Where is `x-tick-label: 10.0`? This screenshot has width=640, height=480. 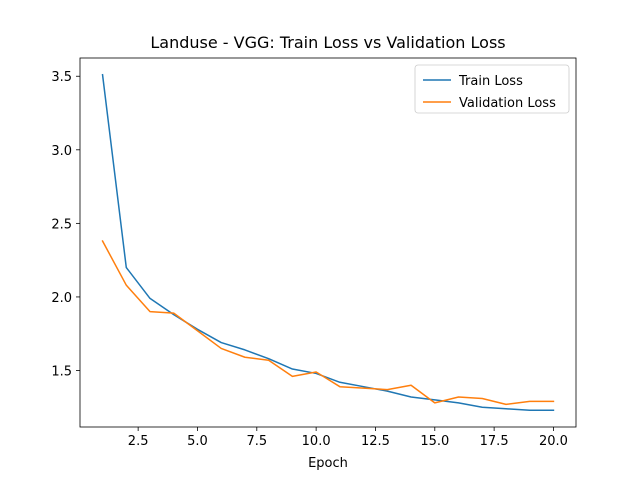 x-tick-label: 10.0 is located at coordinates (316, 441).